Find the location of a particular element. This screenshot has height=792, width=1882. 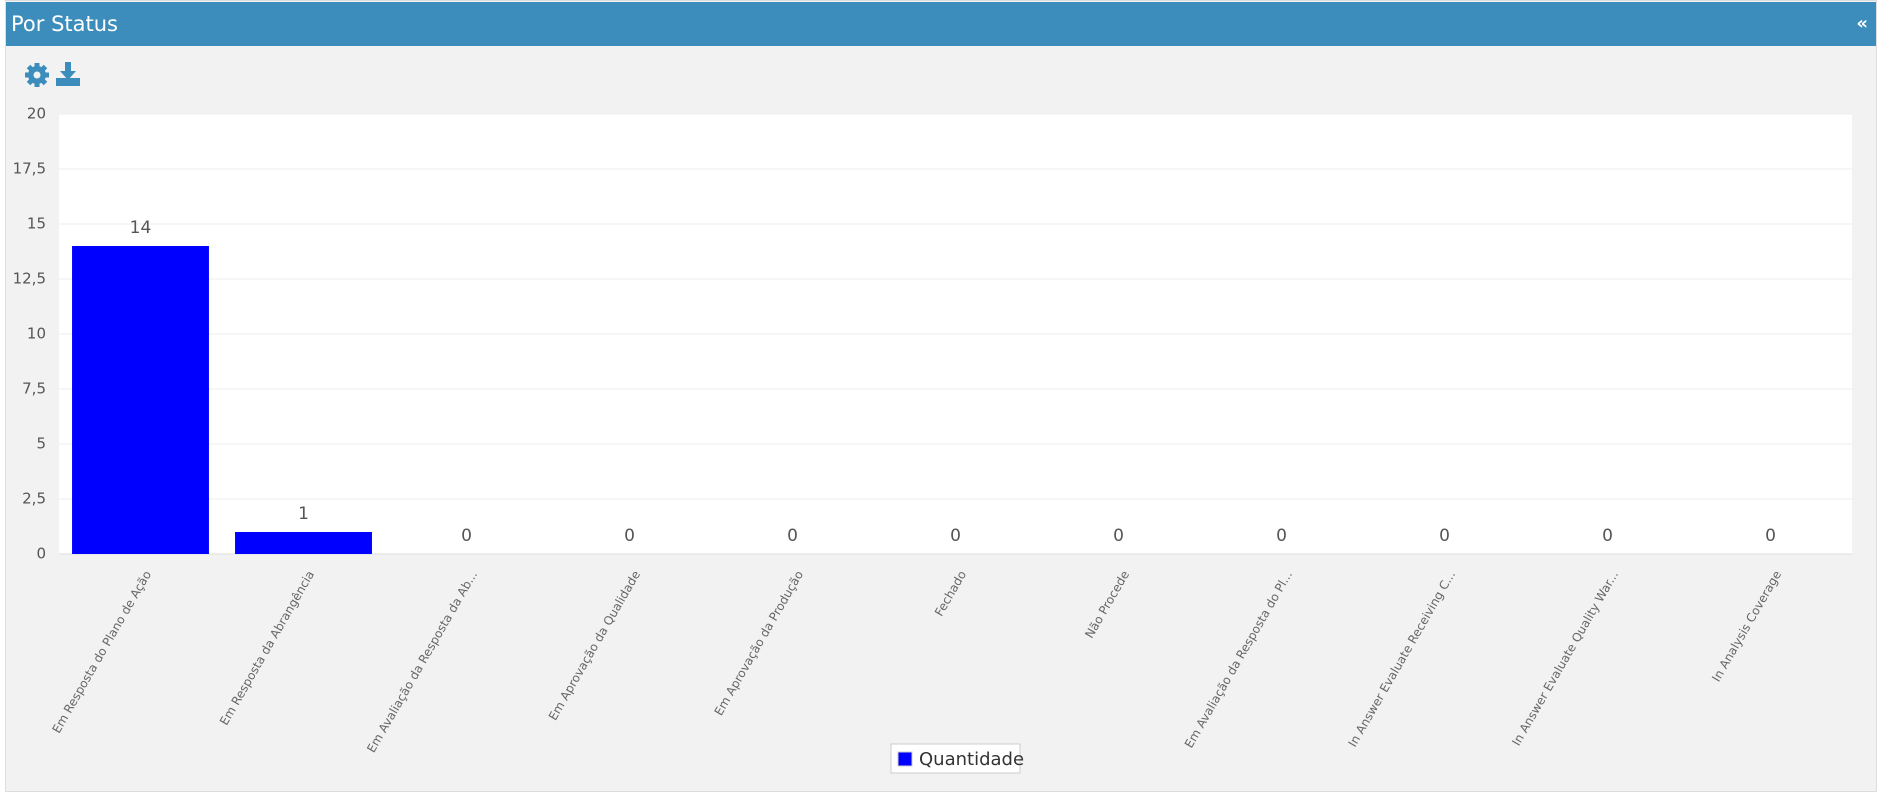

y-tick-label: 12,5 is located at coordinates (29, 279).